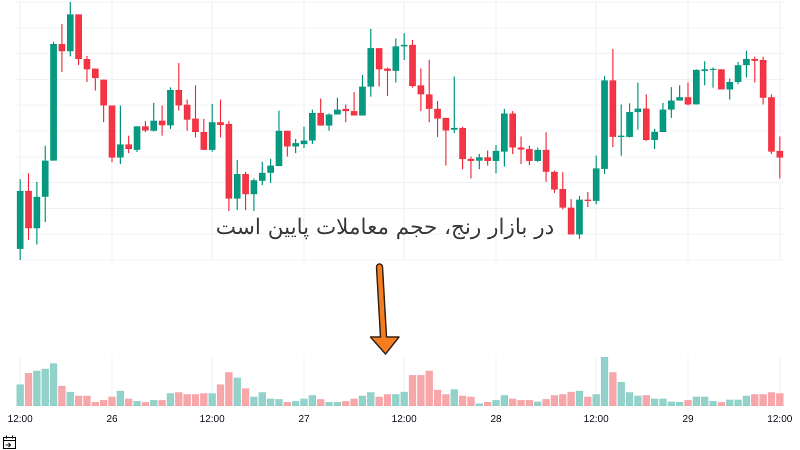 The image size is (800, 450). Describe the element at coordinates (688, 419) in the screenshot. I see `x-tick-label: 29` at that location.